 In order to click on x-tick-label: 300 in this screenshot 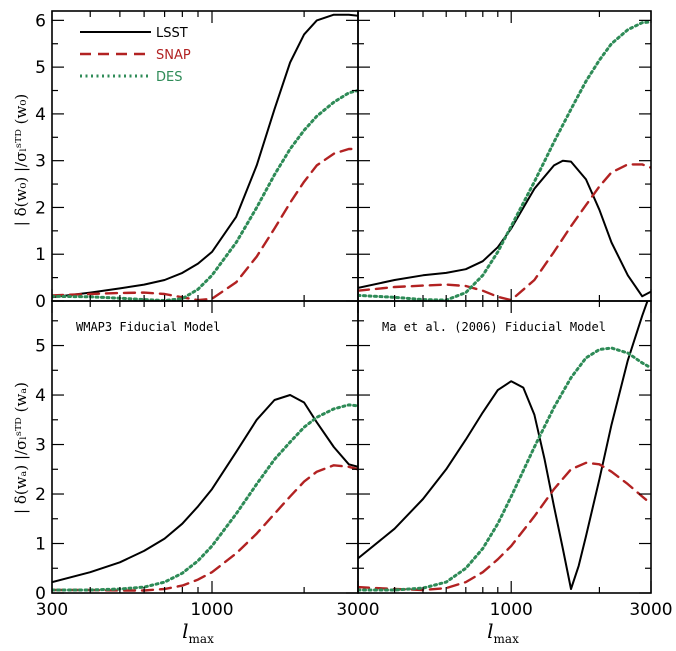, I will do `click(52, 610)`.